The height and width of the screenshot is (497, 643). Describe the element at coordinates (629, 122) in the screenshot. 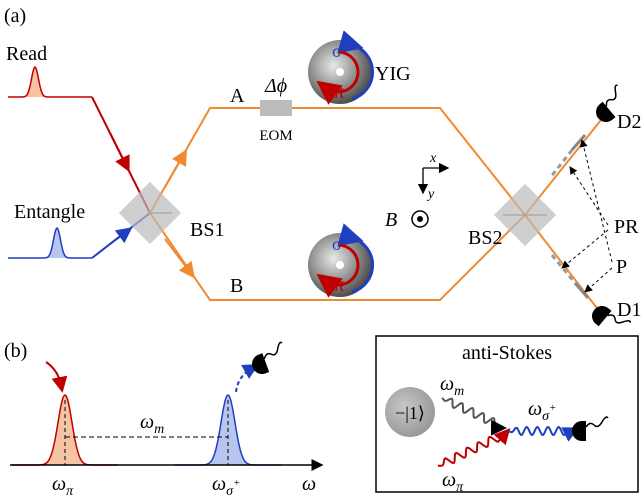

I see `d2-label: D2` at that location.